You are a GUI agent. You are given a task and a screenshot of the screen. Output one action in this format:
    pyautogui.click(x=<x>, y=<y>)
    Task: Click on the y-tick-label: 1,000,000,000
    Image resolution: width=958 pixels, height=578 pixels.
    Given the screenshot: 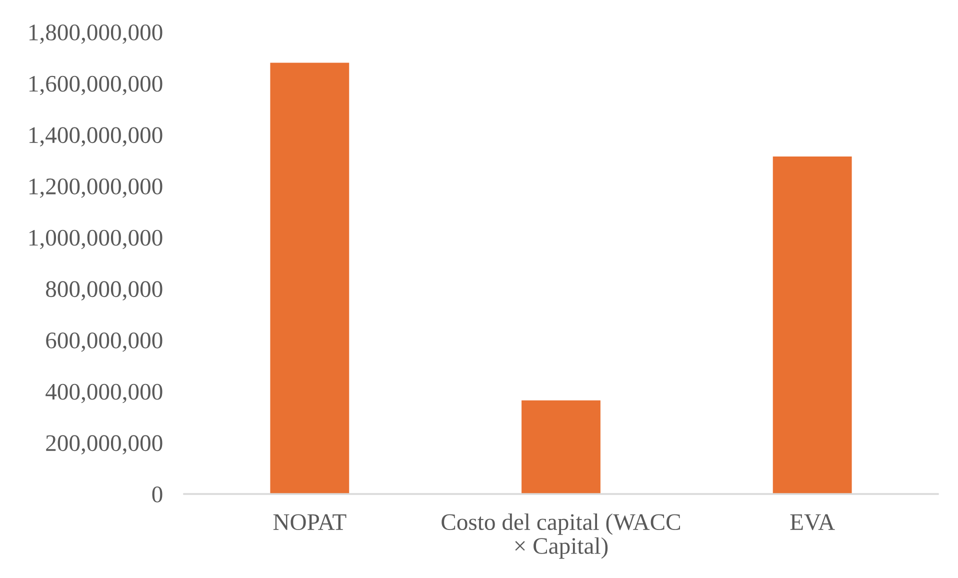 What is the action you would take?
    pyautogui.click(x=95, y=240)
    